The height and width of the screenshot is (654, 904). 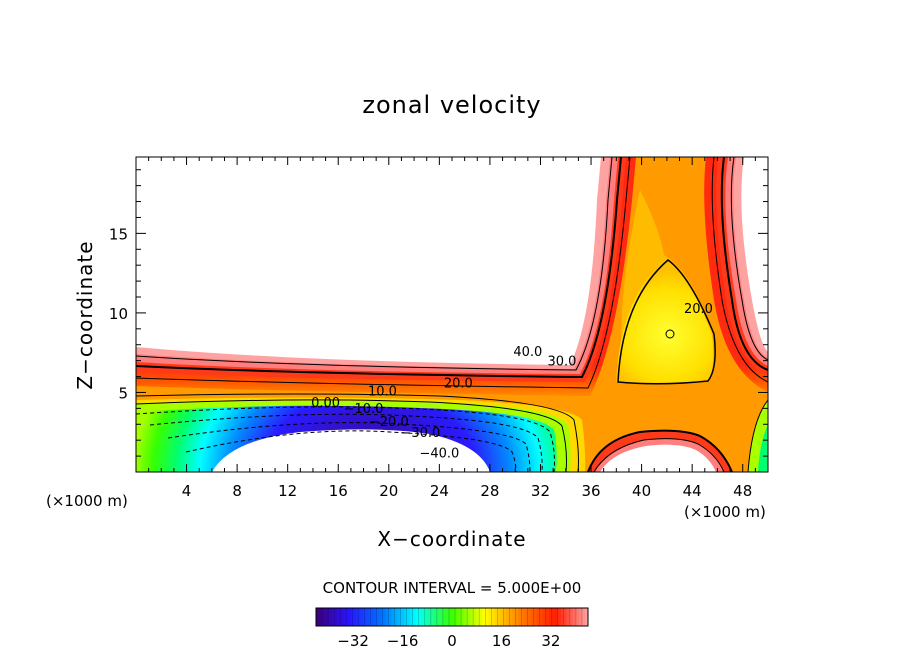 What do you see at coordinates (338, 491) in the screenshot?
I see `x-tick-label: 16` at bounding box center [338, 491].